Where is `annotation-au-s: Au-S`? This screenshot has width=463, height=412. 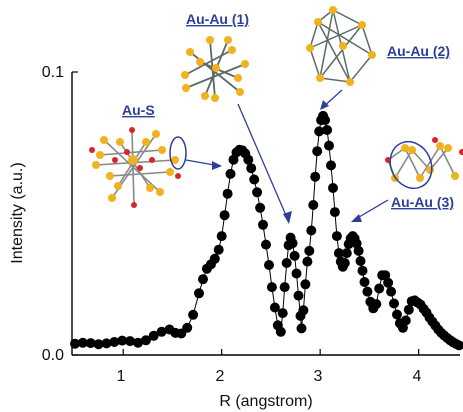
annotation-au-s: Au-S is located at coordinates (138, 110).